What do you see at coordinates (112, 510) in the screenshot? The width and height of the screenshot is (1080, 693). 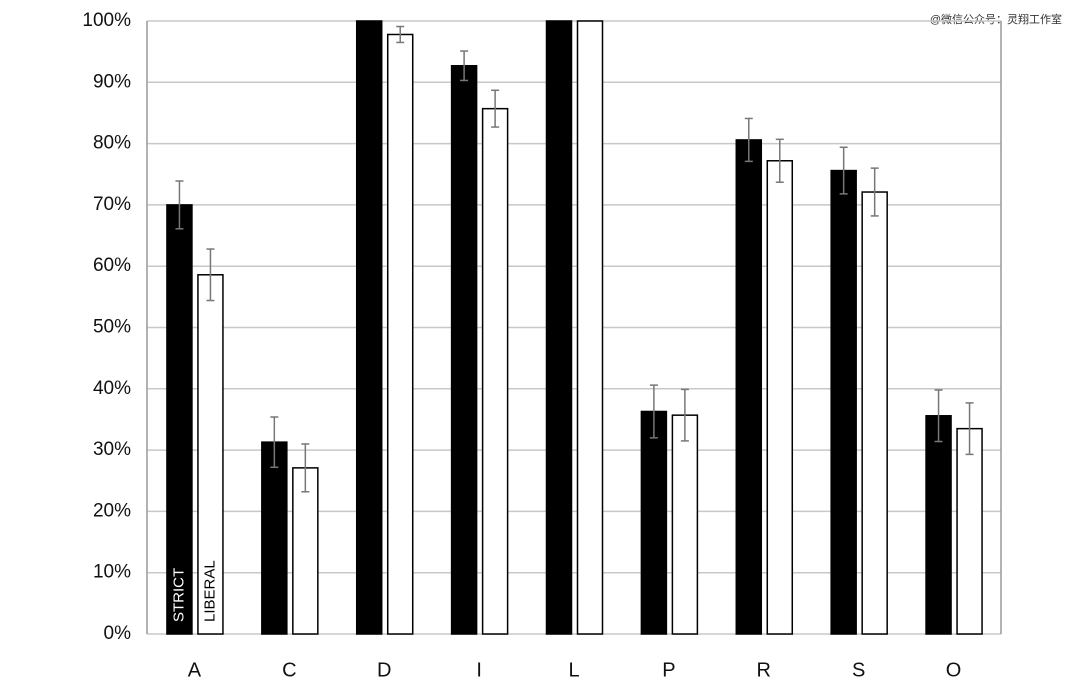 I see `y-tick-label: 20%` at bounding box center [112, 510].